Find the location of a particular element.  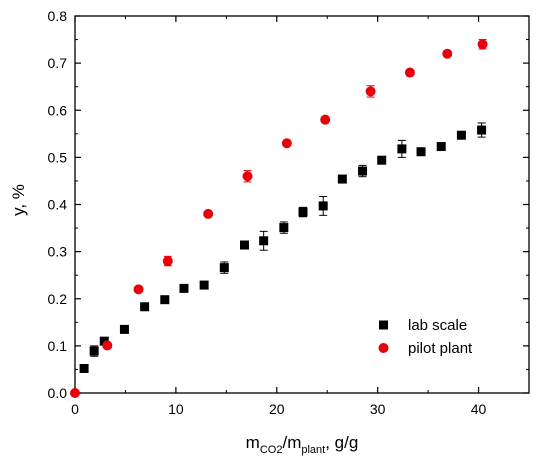

x-tick-label: 0 is located at coordinates (75, 409).